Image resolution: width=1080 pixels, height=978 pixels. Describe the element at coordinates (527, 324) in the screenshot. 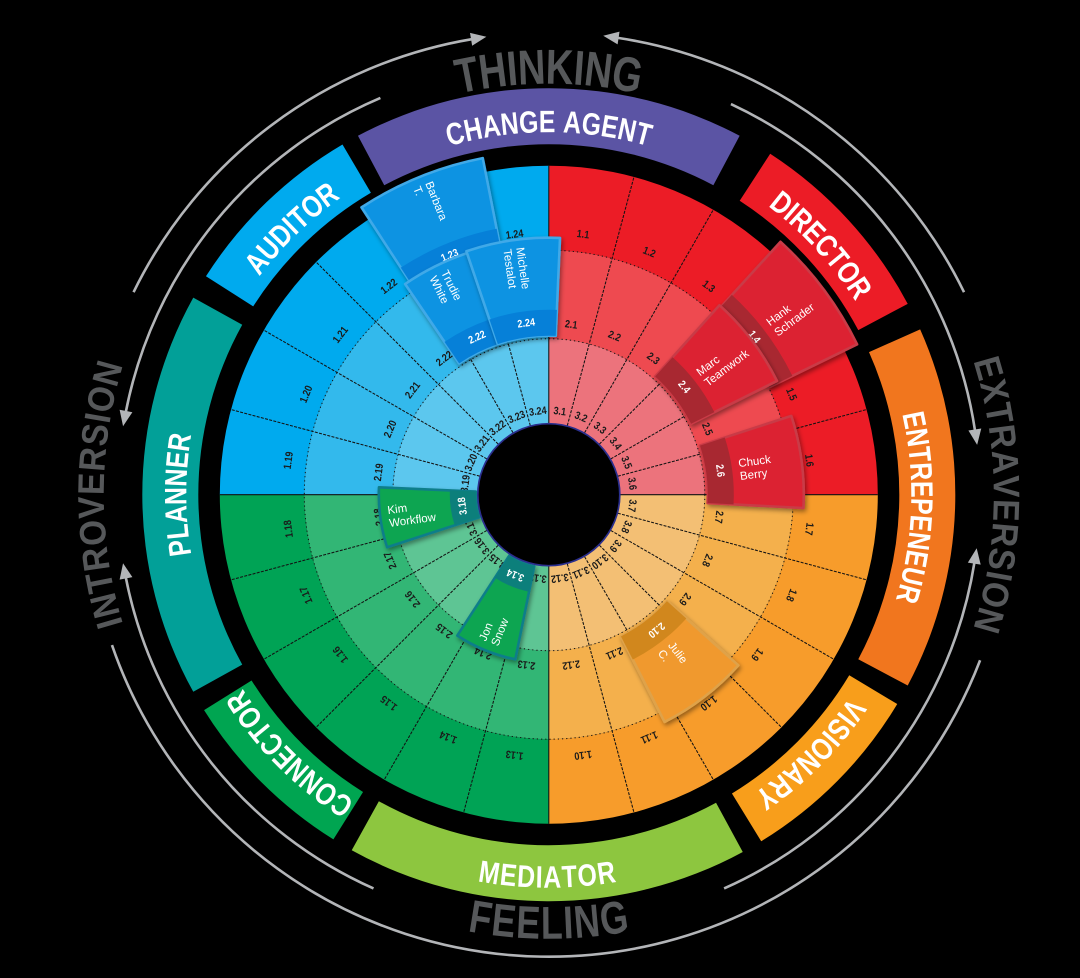

I see `svg-text: 2.24` at that location.